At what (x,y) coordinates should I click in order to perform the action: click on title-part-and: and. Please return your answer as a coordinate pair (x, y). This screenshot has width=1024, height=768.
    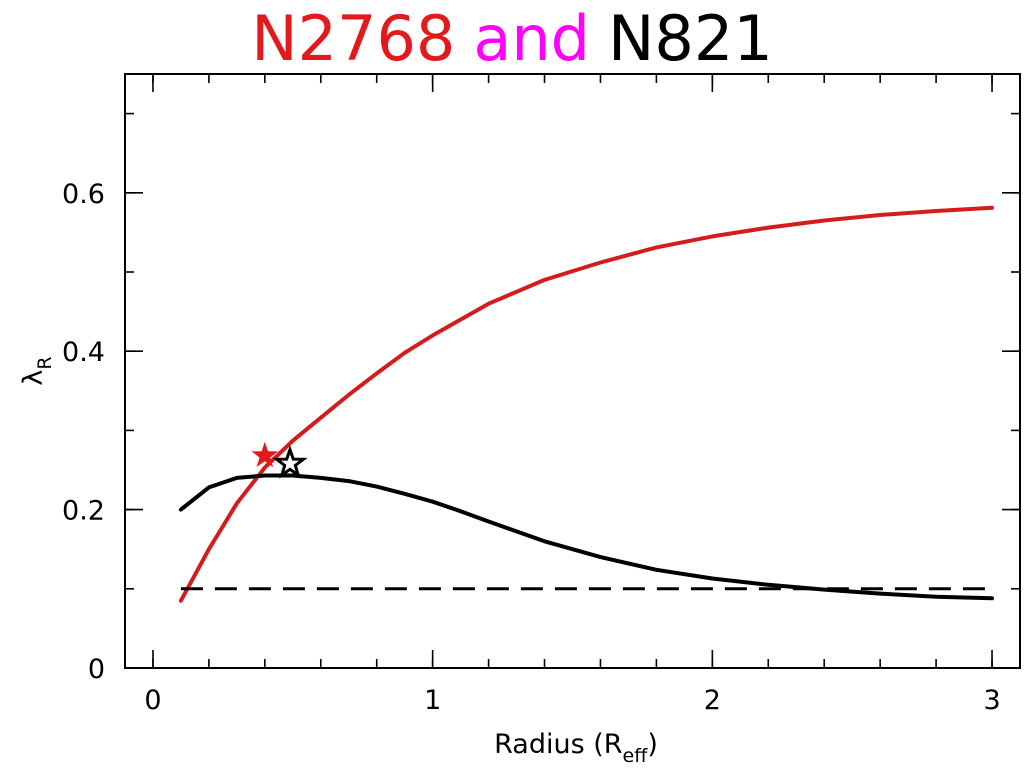
    Looking at the image, I should click on (532, 38).